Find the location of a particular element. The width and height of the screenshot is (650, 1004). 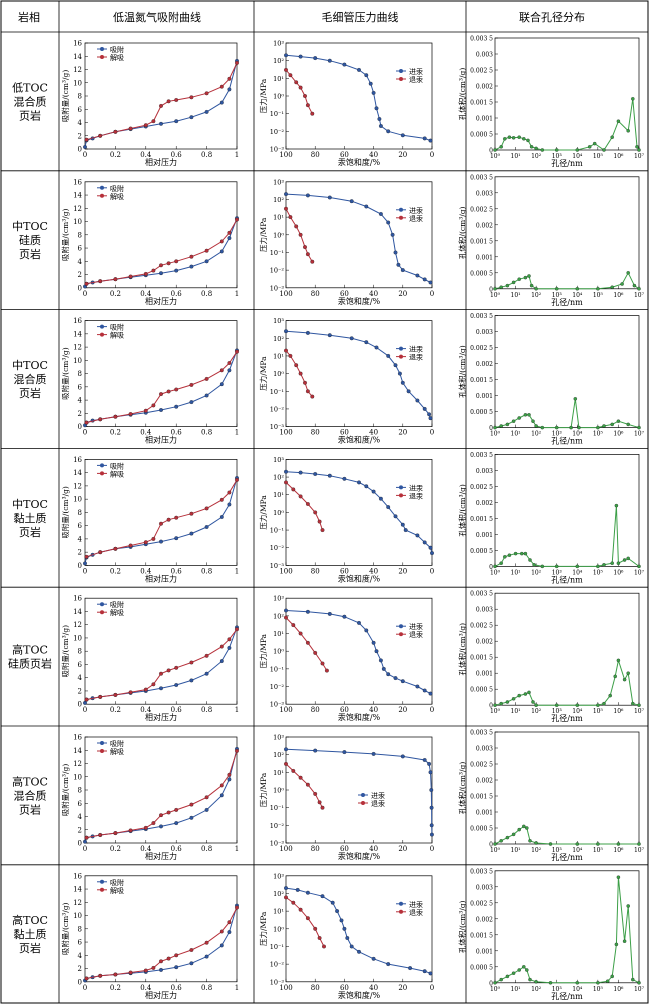

n2-ytick-label: 12 is located at coordinates (77, 764).